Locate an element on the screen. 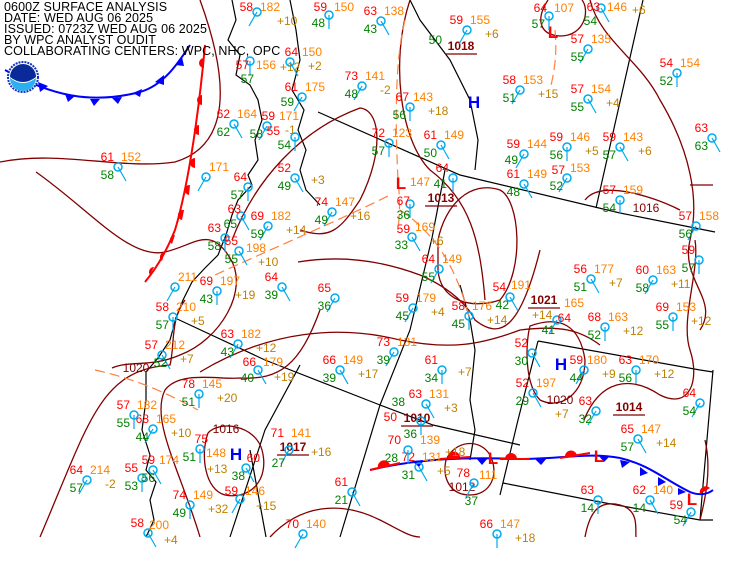  station-pressure-tendency: +18 is located at coordinates (438, 111).